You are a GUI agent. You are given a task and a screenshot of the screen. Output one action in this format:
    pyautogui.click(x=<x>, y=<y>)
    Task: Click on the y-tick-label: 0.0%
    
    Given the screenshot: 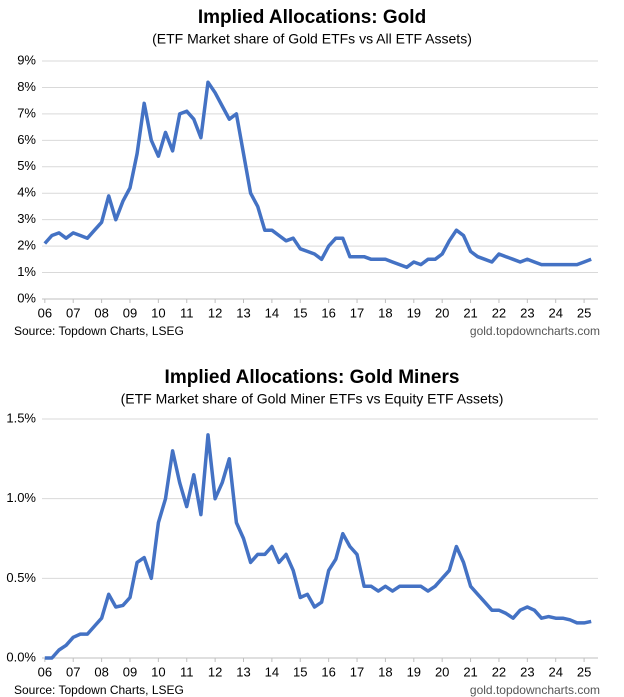 What is the action you would take?
    pyautogui.click(x=21, y=656)
    